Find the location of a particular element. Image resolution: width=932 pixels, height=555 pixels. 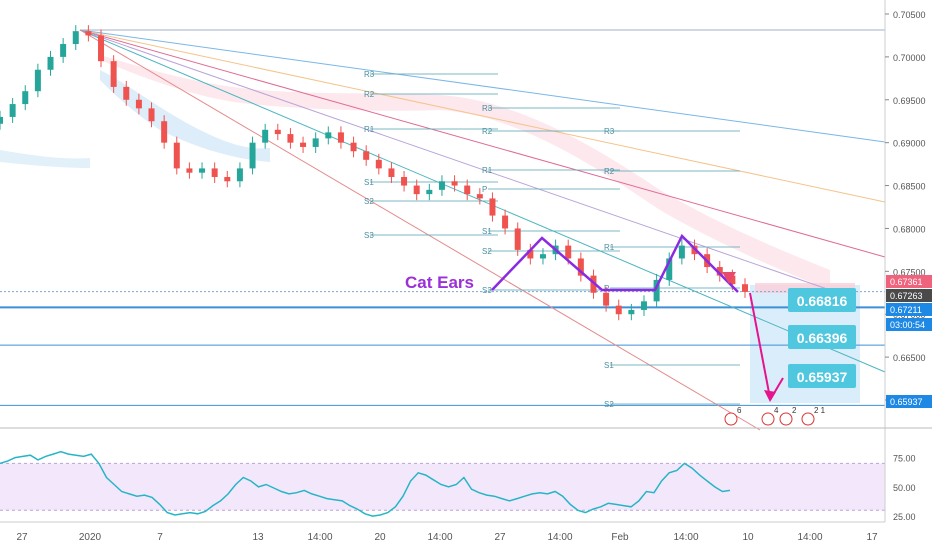

y-tick-label: 0.68000 is located at coordinates (909, 229).